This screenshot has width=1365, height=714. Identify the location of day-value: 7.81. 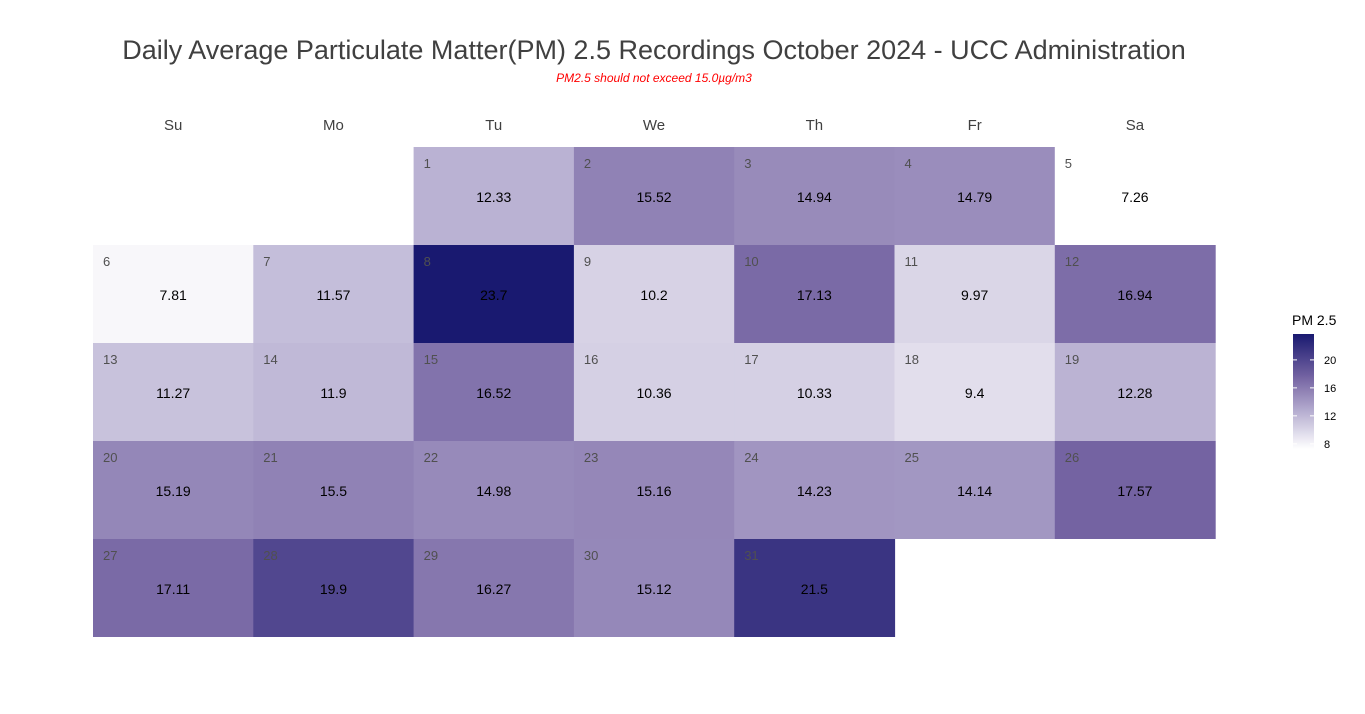
(173, 295).